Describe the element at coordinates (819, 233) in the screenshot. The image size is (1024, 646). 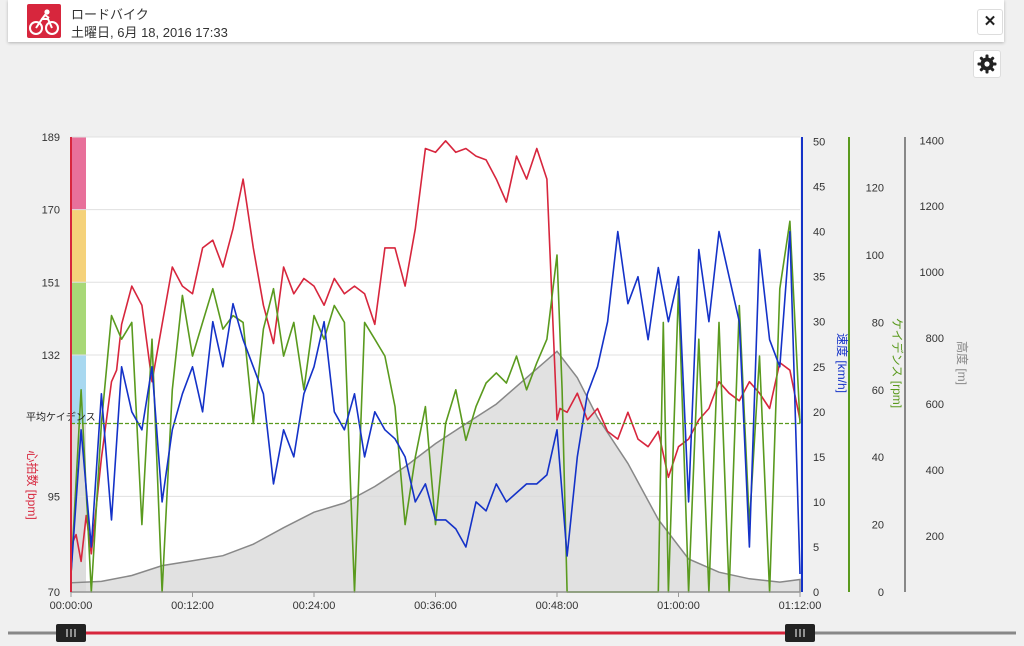
I see `speed-tick-label: 40` at that location.